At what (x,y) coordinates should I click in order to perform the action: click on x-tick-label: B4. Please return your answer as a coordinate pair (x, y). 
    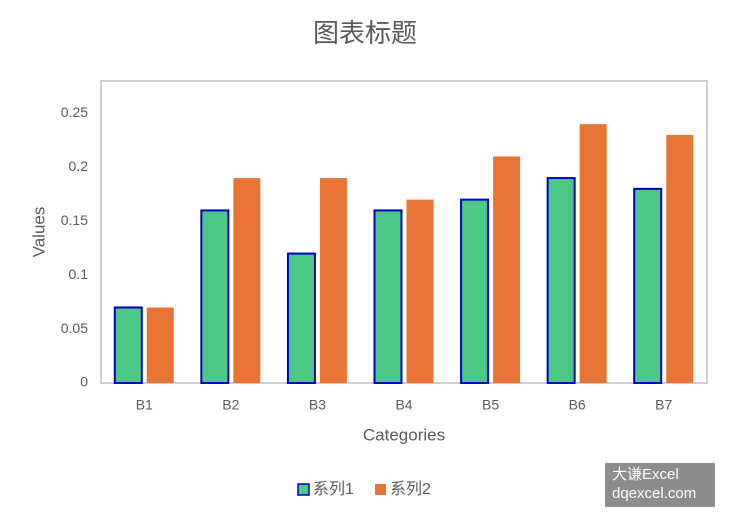
    Looking at the image, I should click on (403, 405).